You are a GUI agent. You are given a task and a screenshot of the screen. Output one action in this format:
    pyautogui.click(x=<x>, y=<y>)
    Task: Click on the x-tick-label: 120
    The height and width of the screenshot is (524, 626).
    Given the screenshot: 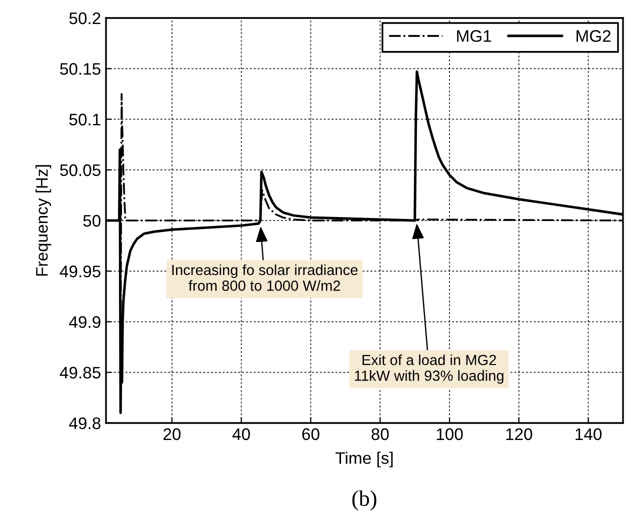 What is the action you would take?
    pyautogui.click(x=519, y=434)
    